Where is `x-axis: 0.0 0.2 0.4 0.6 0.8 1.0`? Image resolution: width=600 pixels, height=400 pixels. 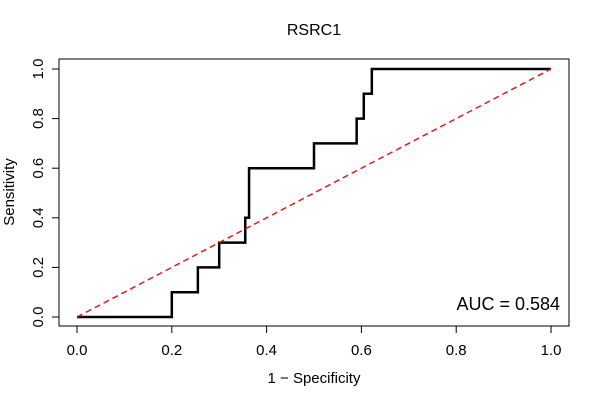 x-axis: 0.0 0.2 0.4 0.6 0.8 1.0 is located at coordinates (314, 342).